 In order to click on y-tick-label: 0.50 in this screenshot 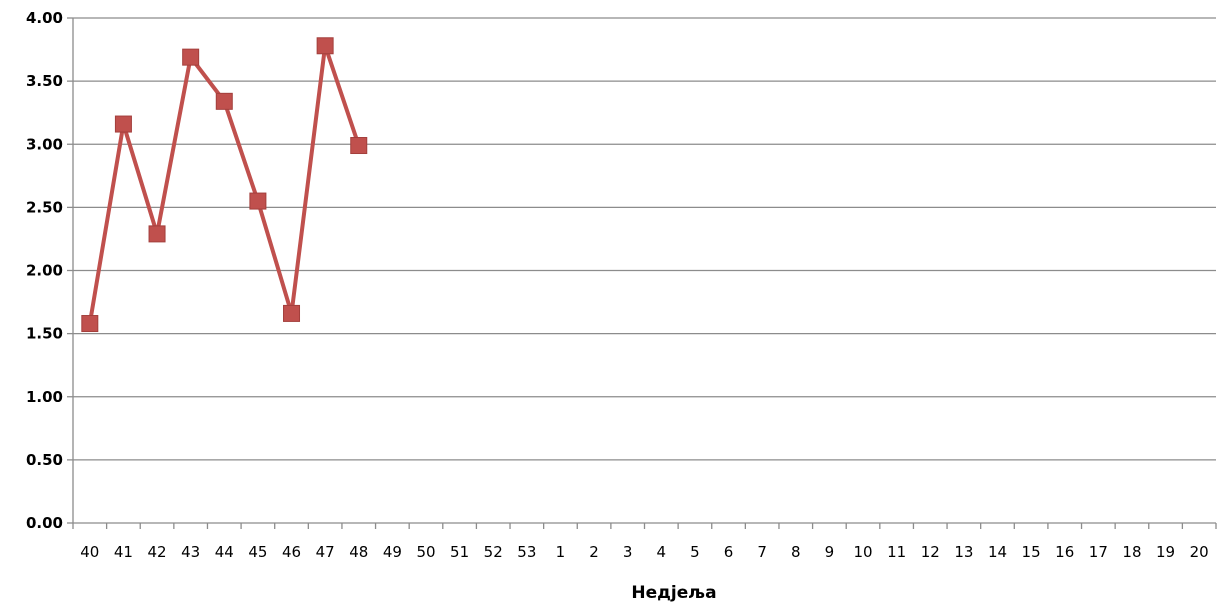, I will do `click(44, 460)`.